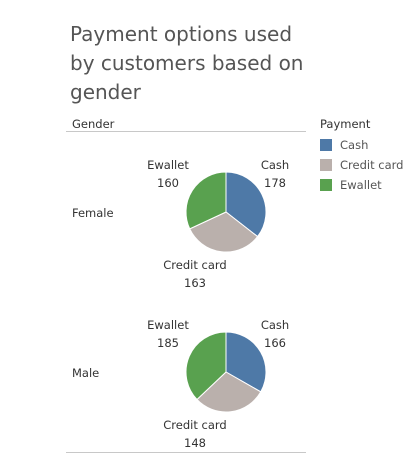  I want to click on row-label-female: Female, so click(93, 213).